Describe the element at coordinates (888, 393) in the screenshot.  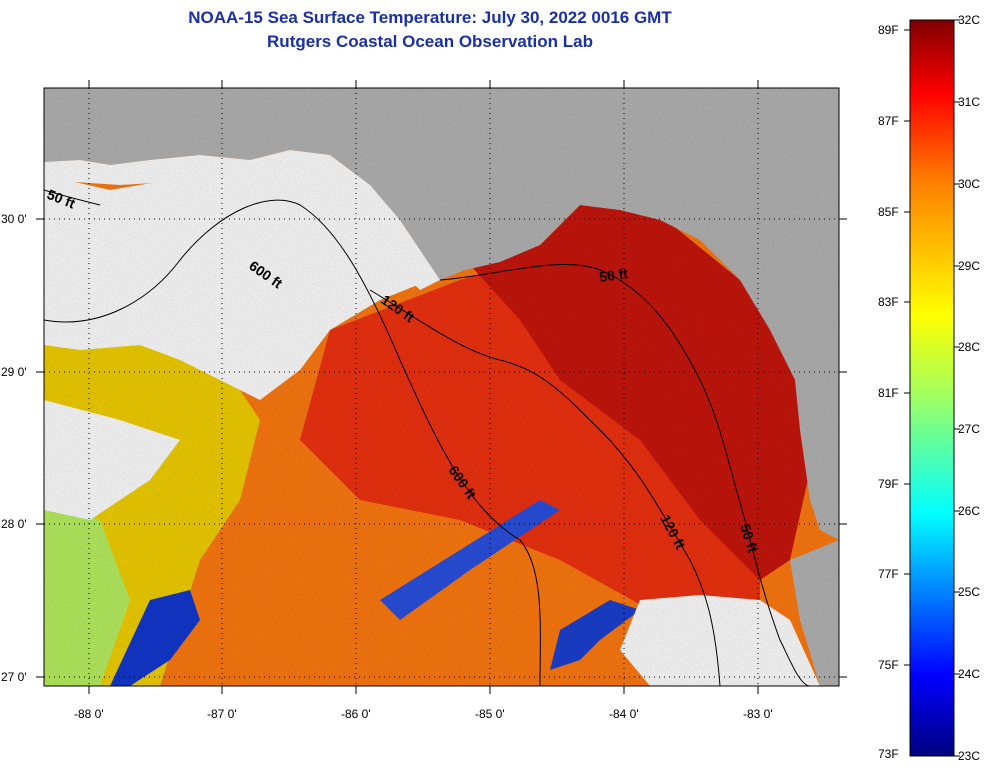
I see `colorbar-f-label: 81F` at that location.